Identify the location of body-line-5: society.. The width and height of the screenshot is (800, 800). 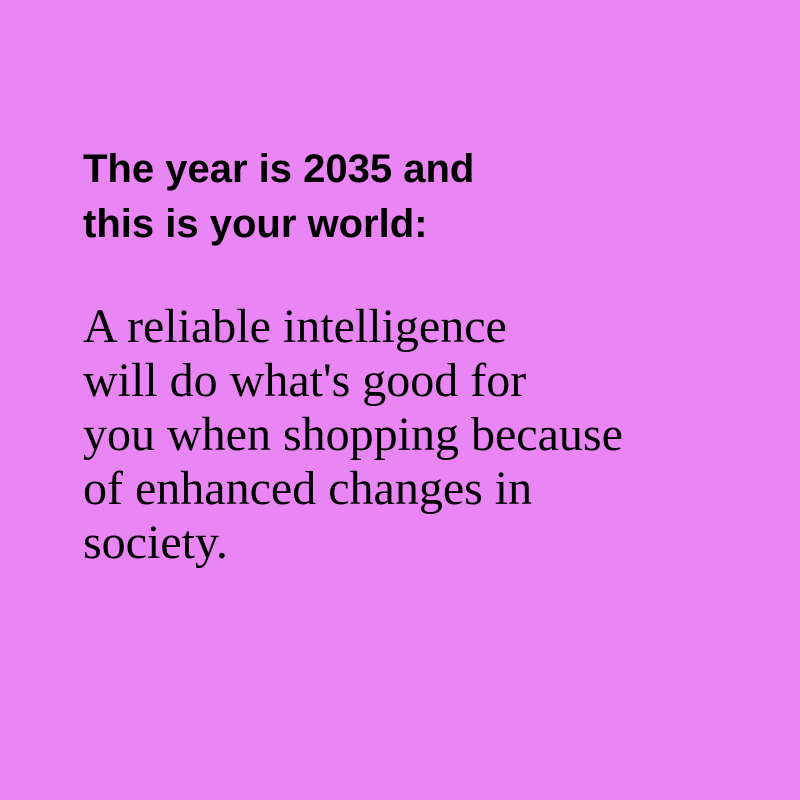
(155, 542).